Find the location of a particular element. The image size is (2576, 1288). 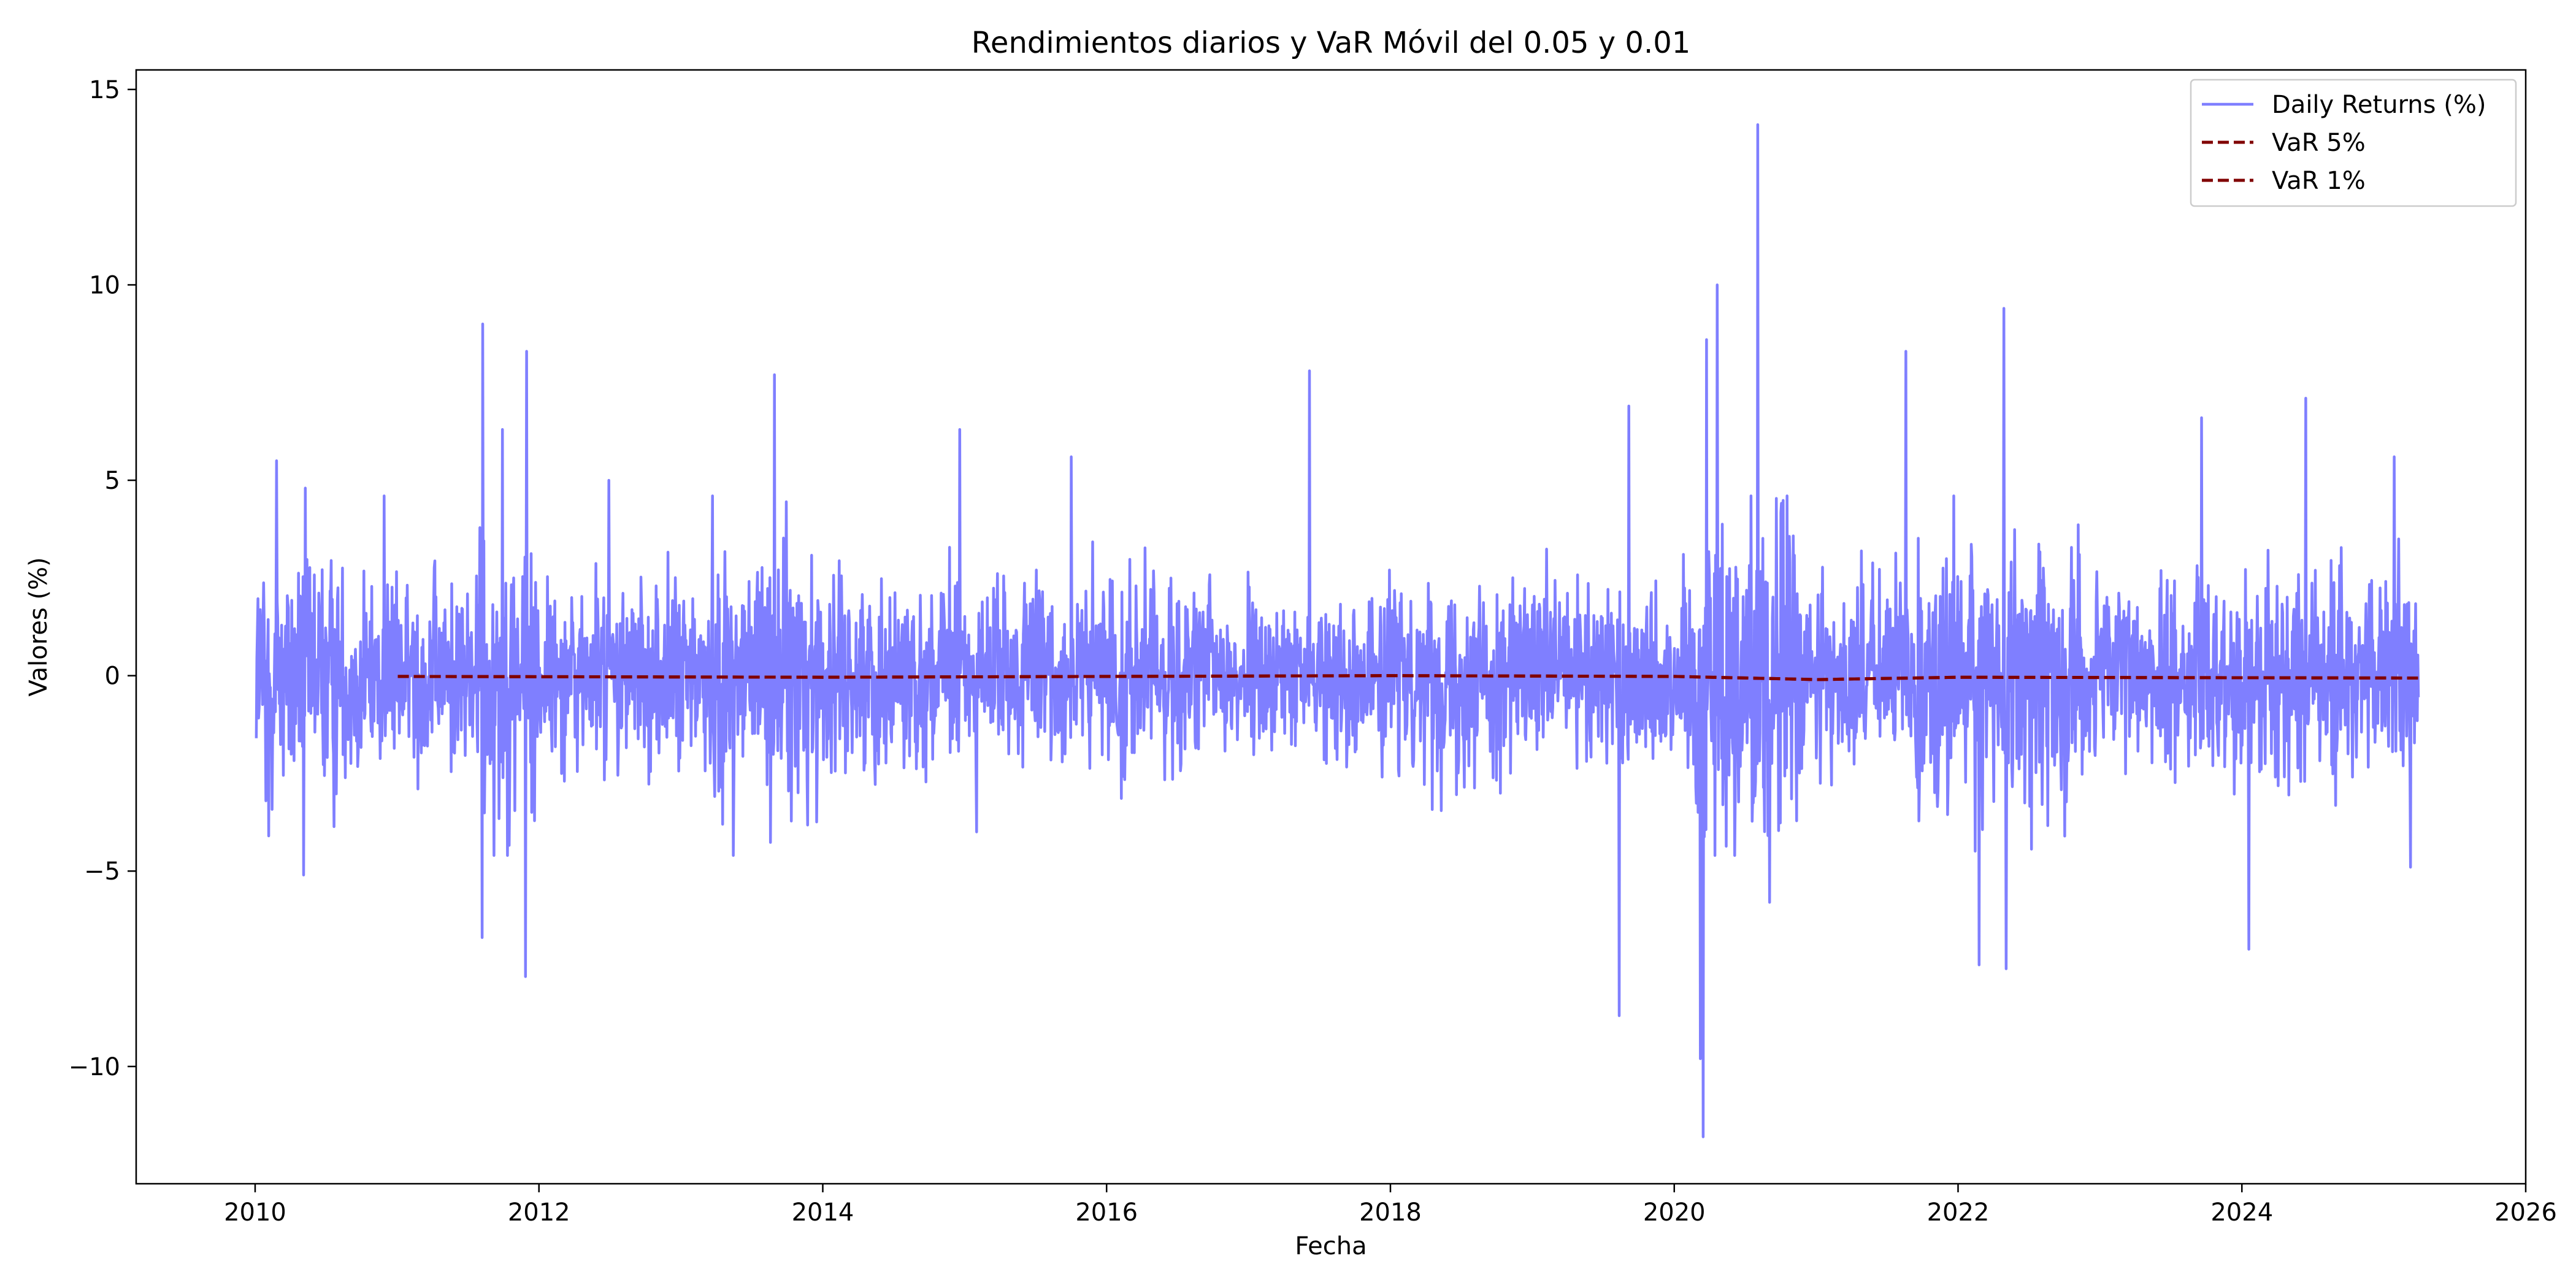

legend-label-daily-returns: Daily Returns (%) is located at coordinates (2379, 105).